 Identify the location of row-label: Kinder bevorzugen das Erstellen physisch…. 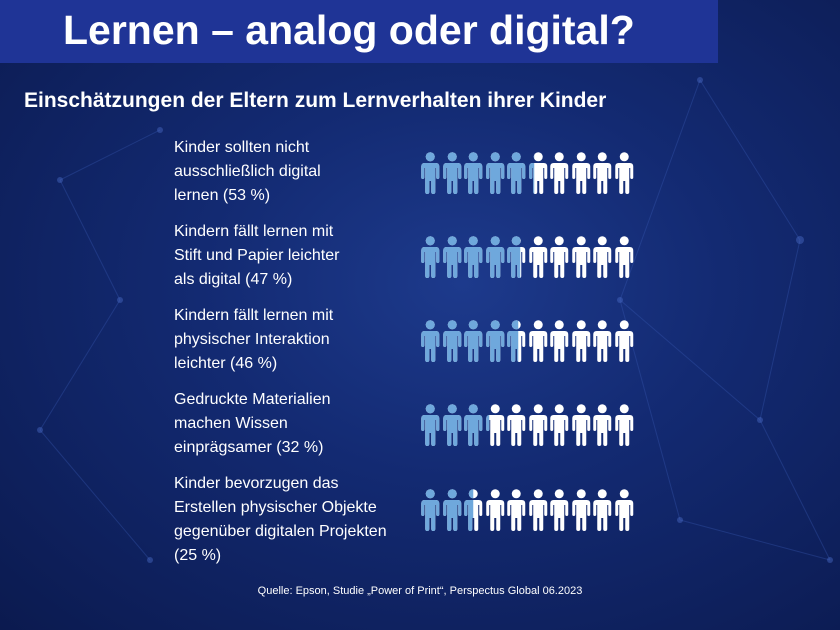
(280, 519).